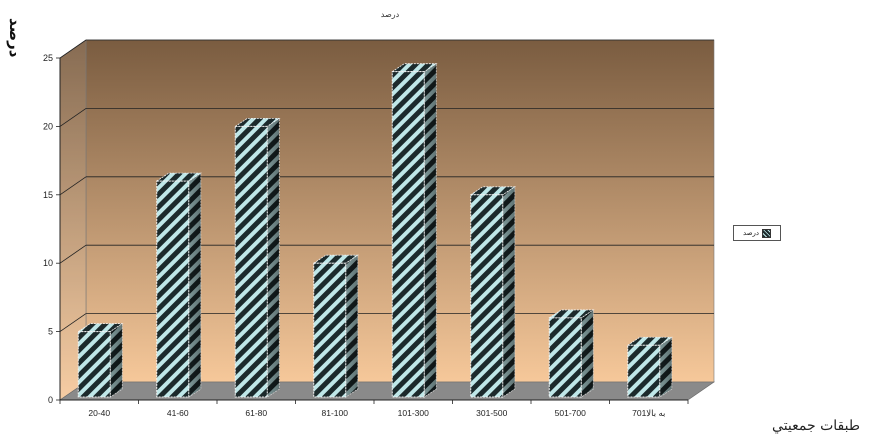 The height and width of the screenshot is (443, 870). Describe the element at coordinates (767, 233) in the screenshot. I see `legend-swatch` at that location.